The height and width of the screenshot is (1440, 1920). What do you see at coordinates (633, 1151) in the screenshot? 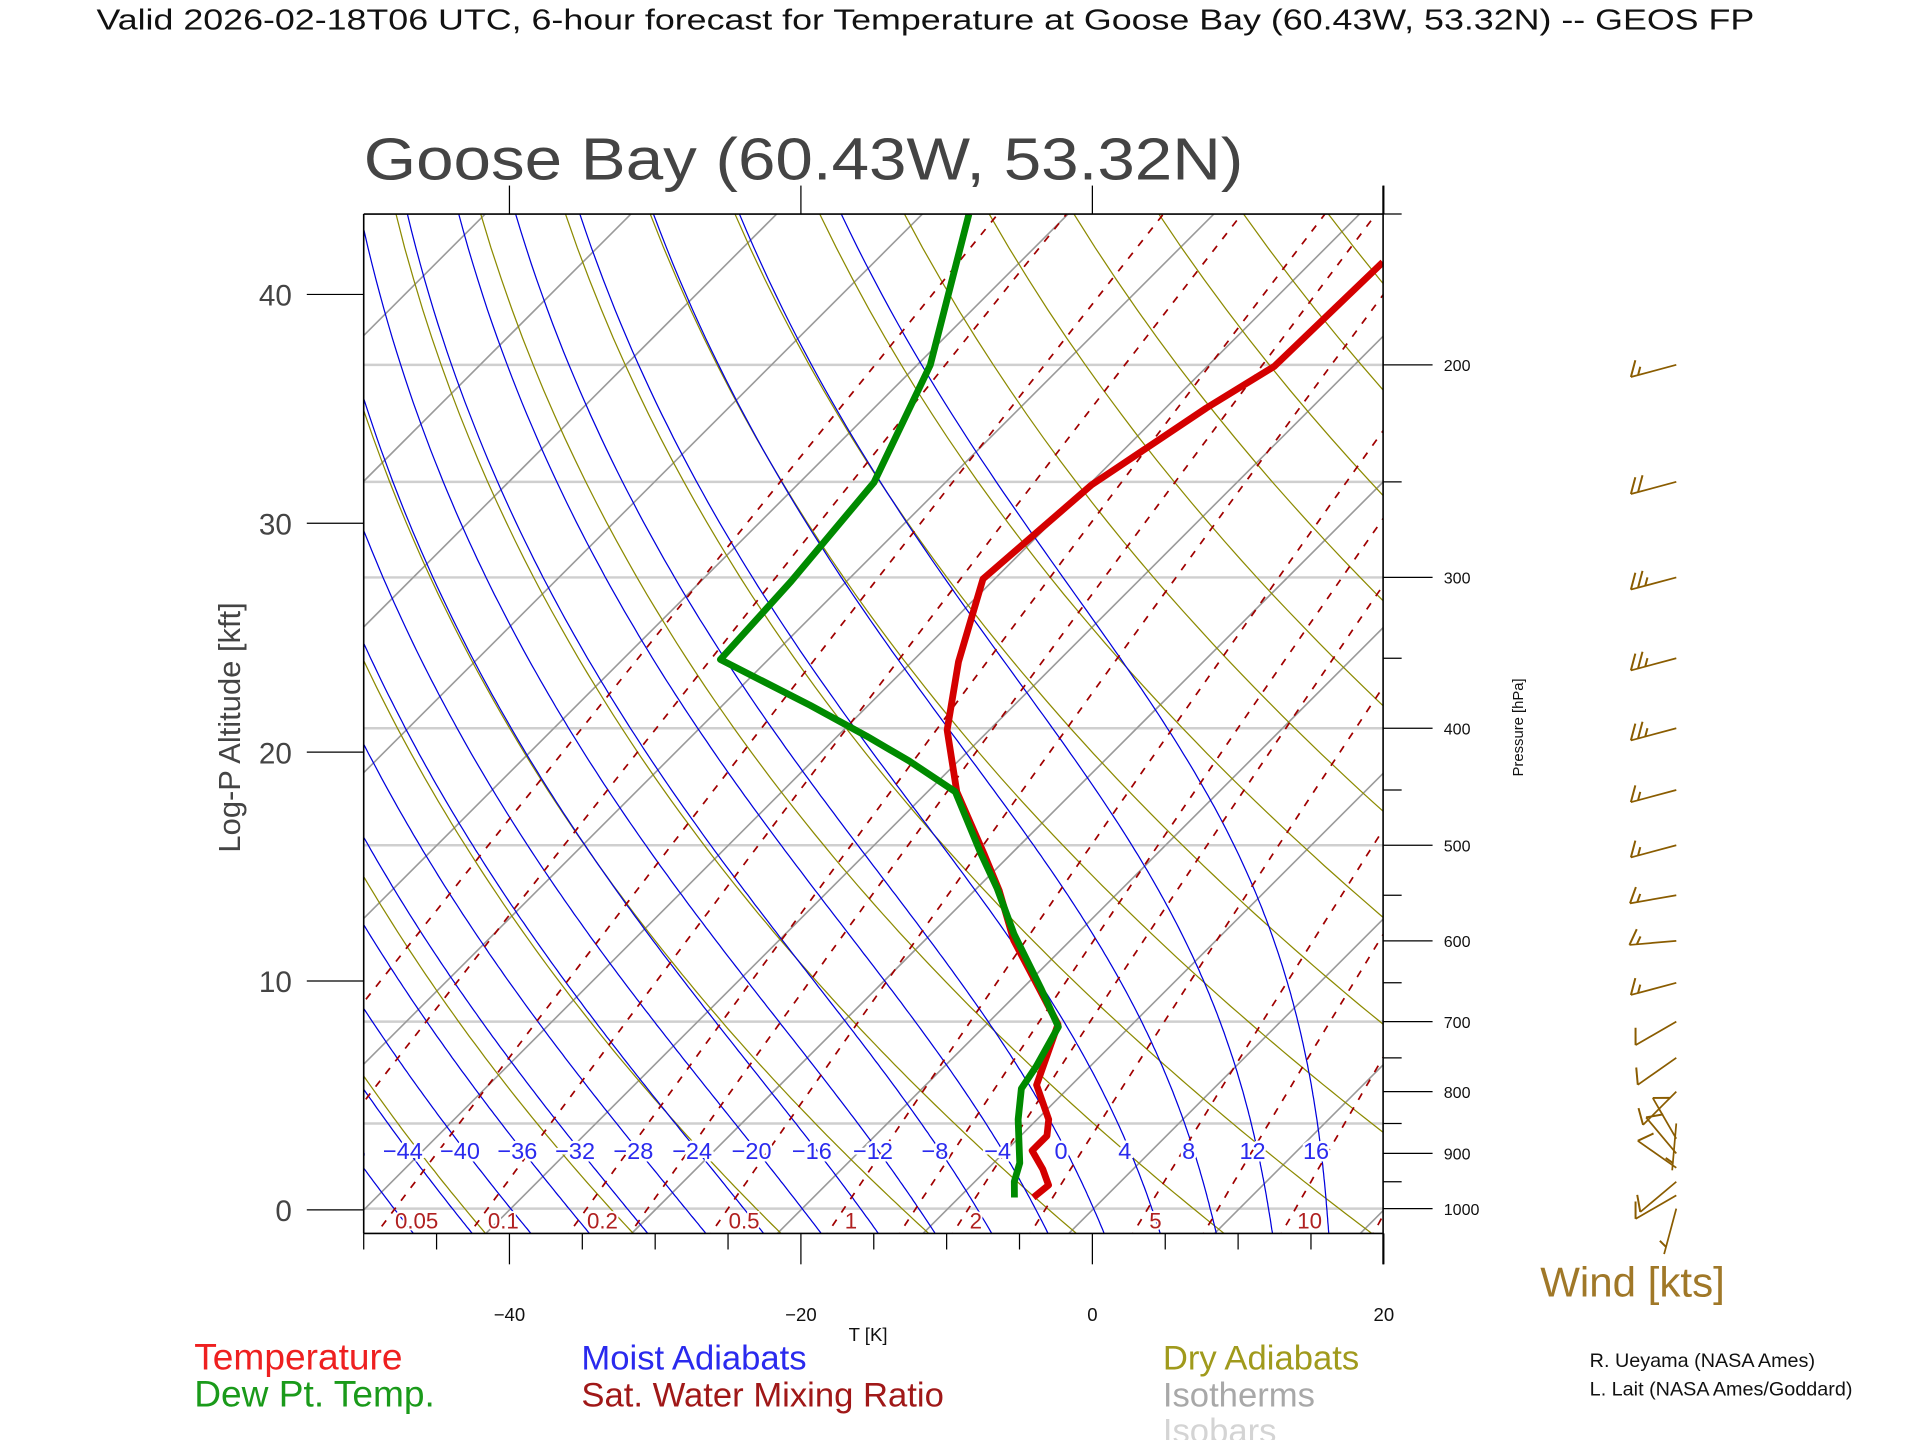
I see `moist-adiabat-label: −28` at bounding box center [633, 1151].